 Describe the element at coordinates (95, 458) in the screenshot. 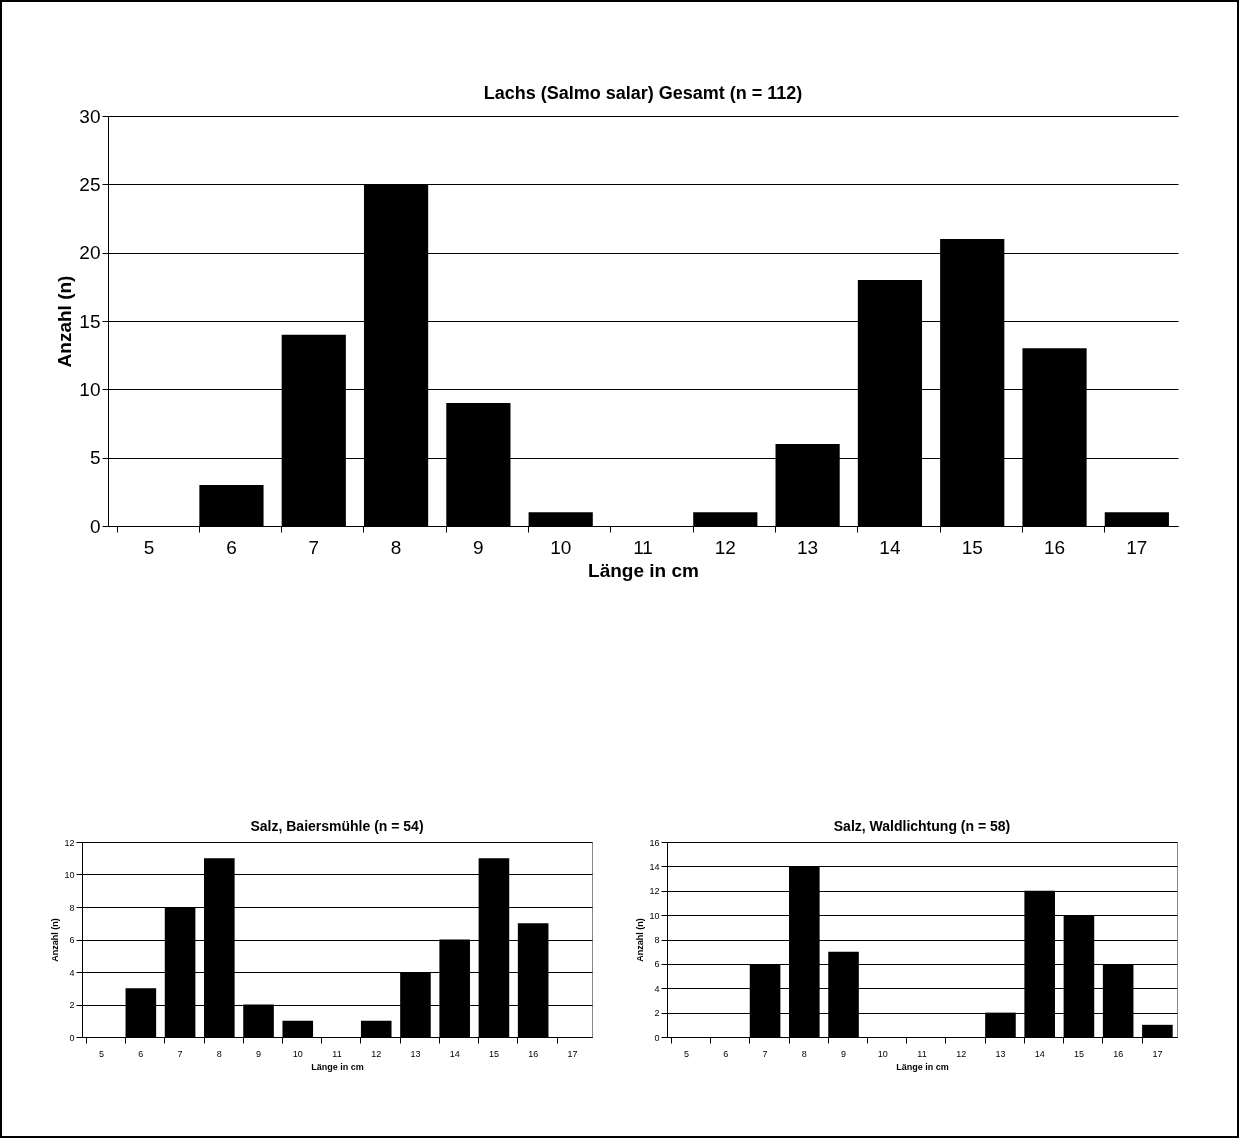

I see `y-tick-label: 5` at that location.